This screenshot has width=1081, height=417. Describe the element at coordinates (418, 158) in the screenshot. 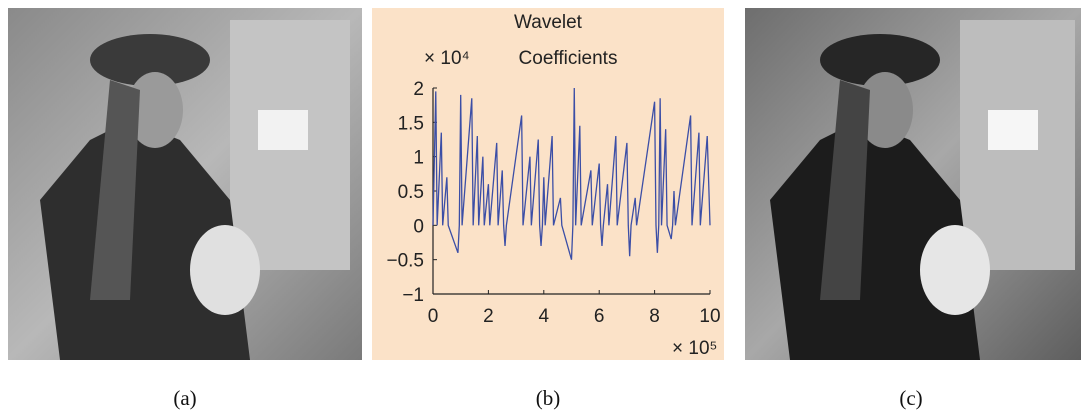

I see `y-tick-label: 1` at that location.